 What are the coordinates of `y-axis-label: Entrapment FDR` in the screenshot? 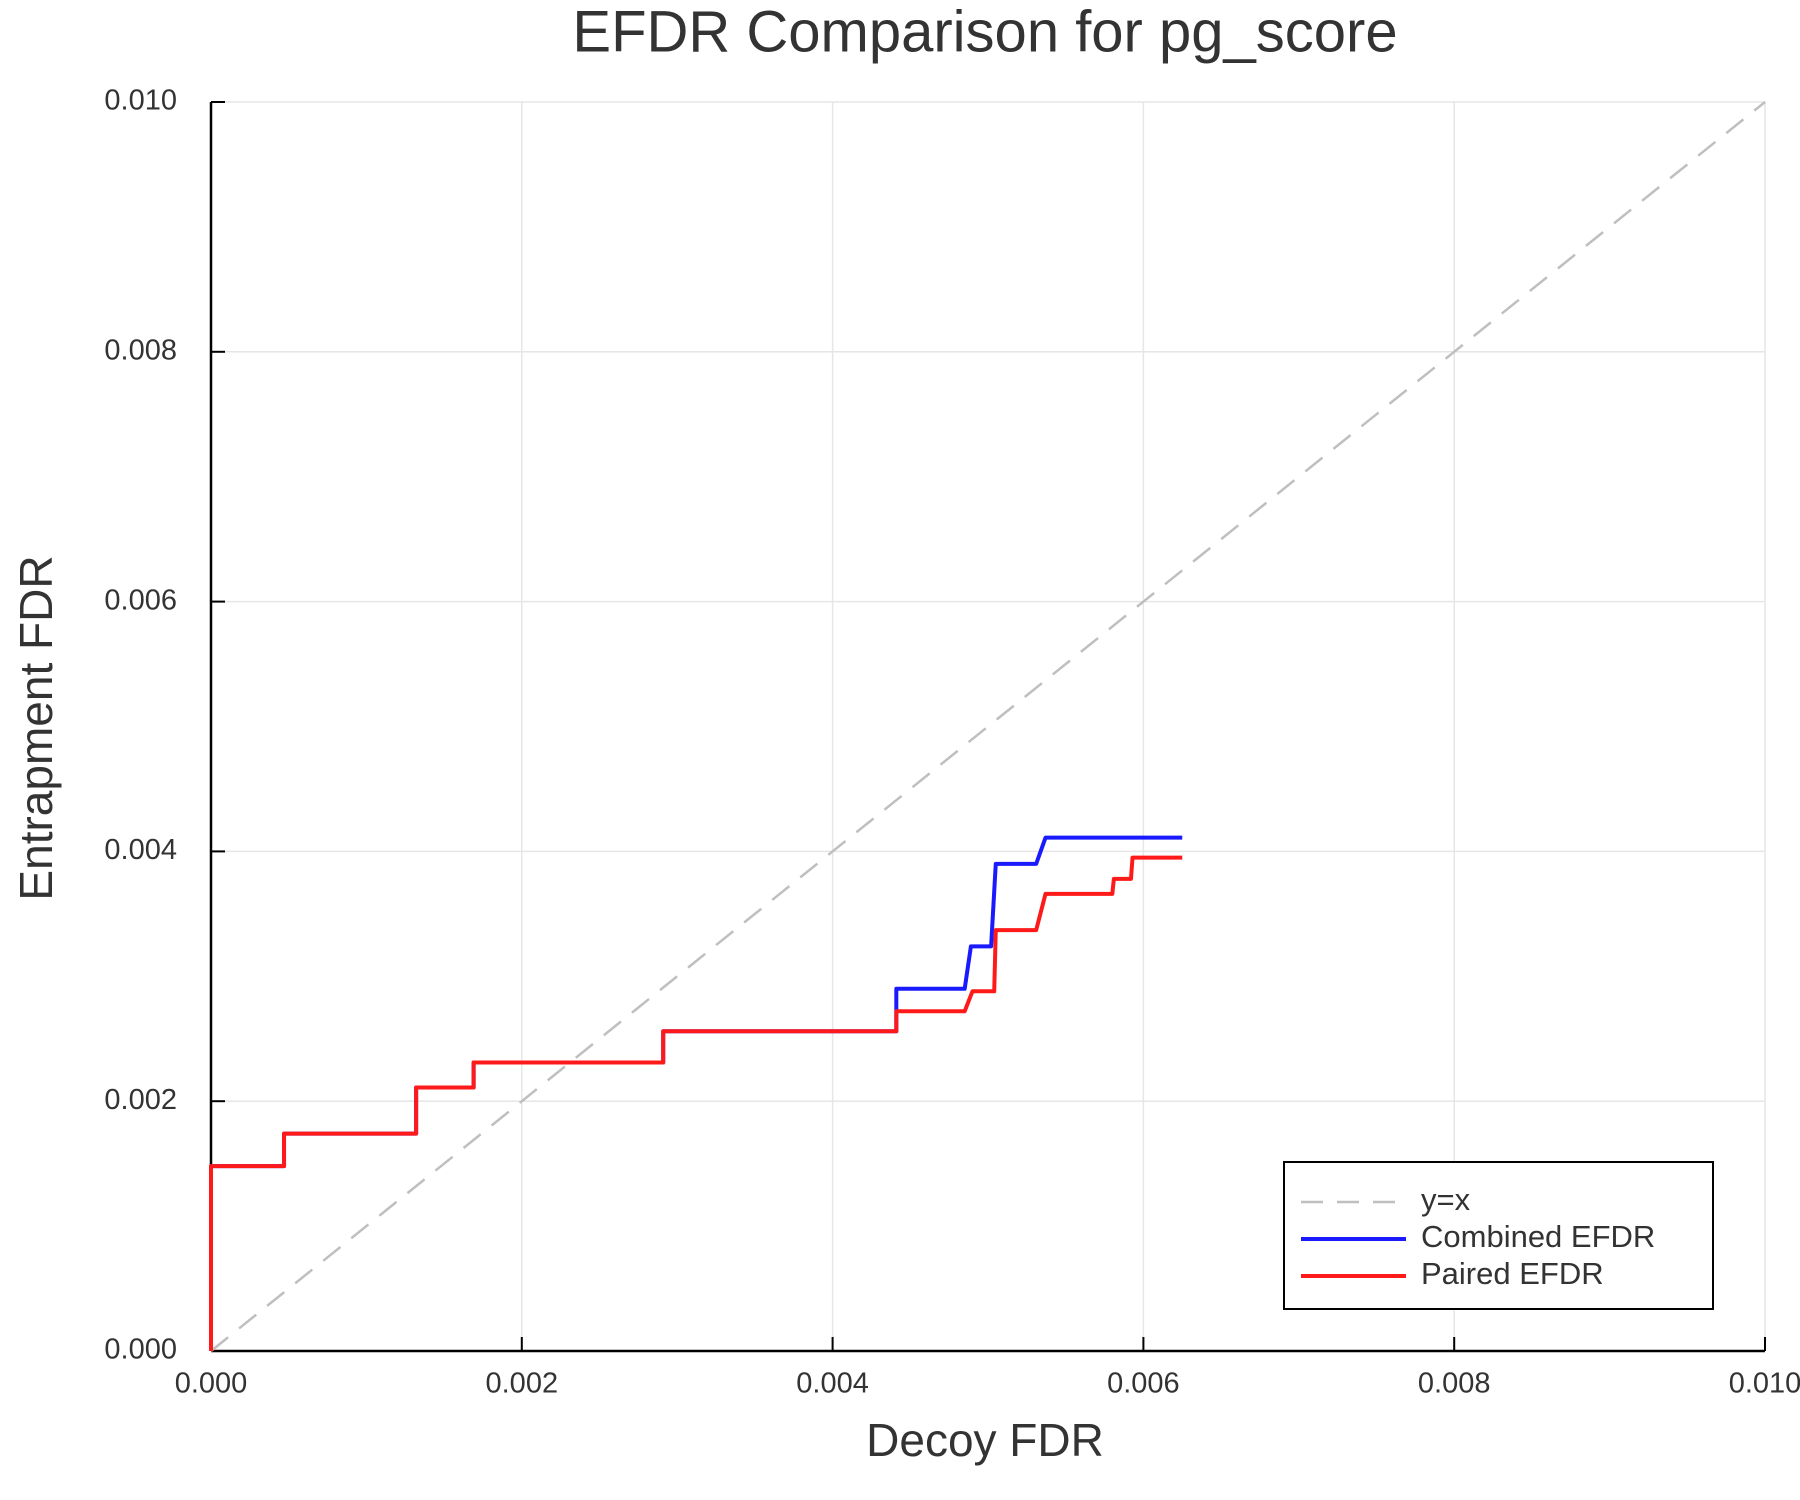 It's located at (36, 727).